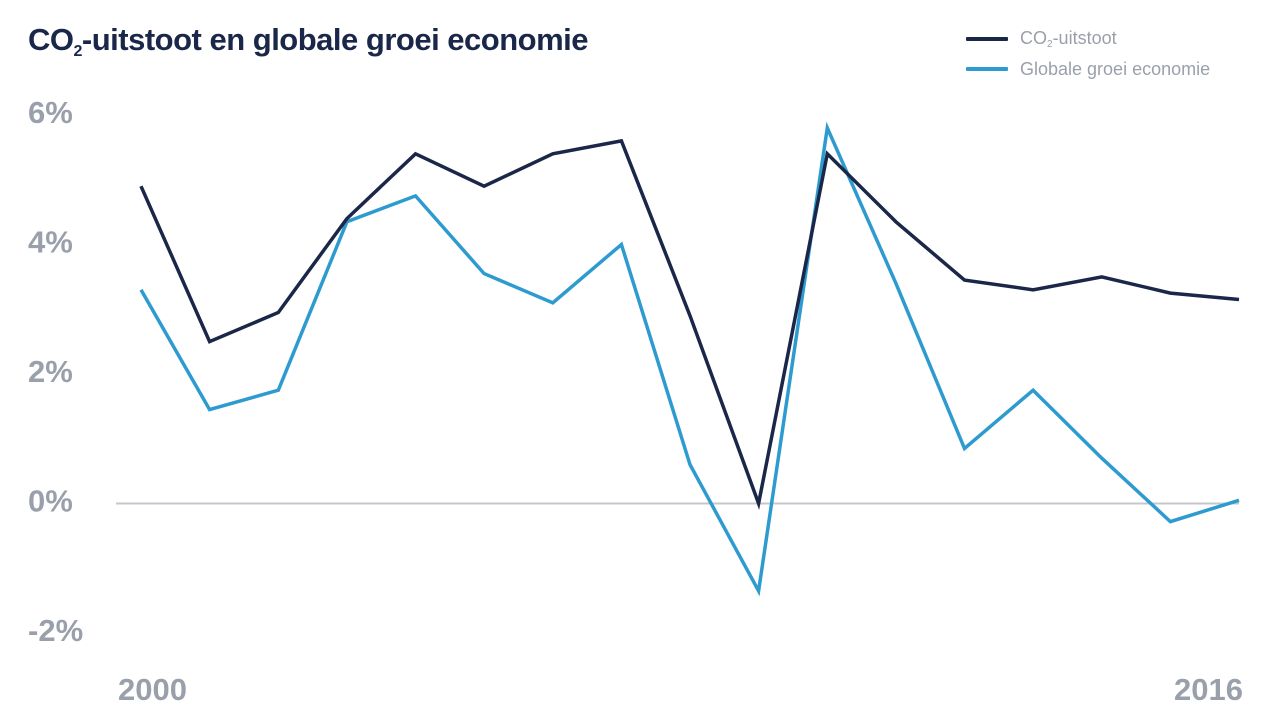 The height and width of the screenshot is (719, 1280). Describe the element at coordinates (50, 371) in the screenshot. I see `y-tick-label: 2%` at that location.